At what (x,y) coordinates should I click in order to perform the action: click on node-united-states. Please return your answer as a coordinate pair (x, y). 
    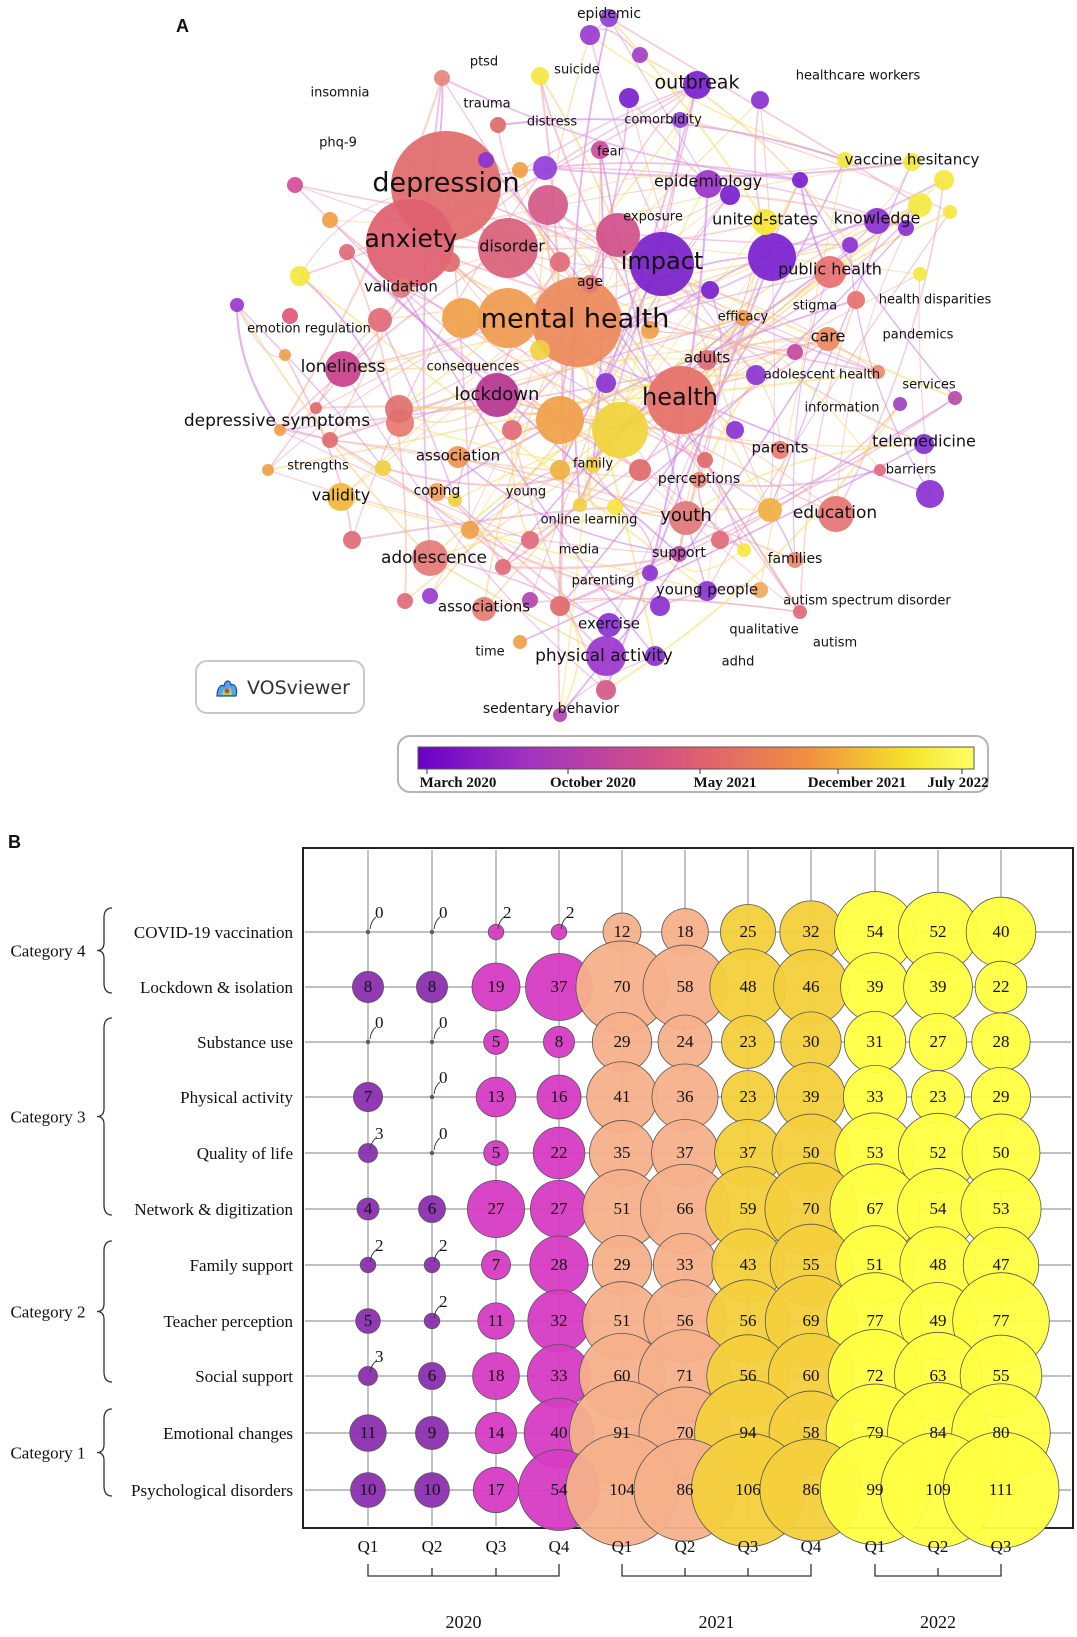
    Looking at the image, I should click on (765, 222).